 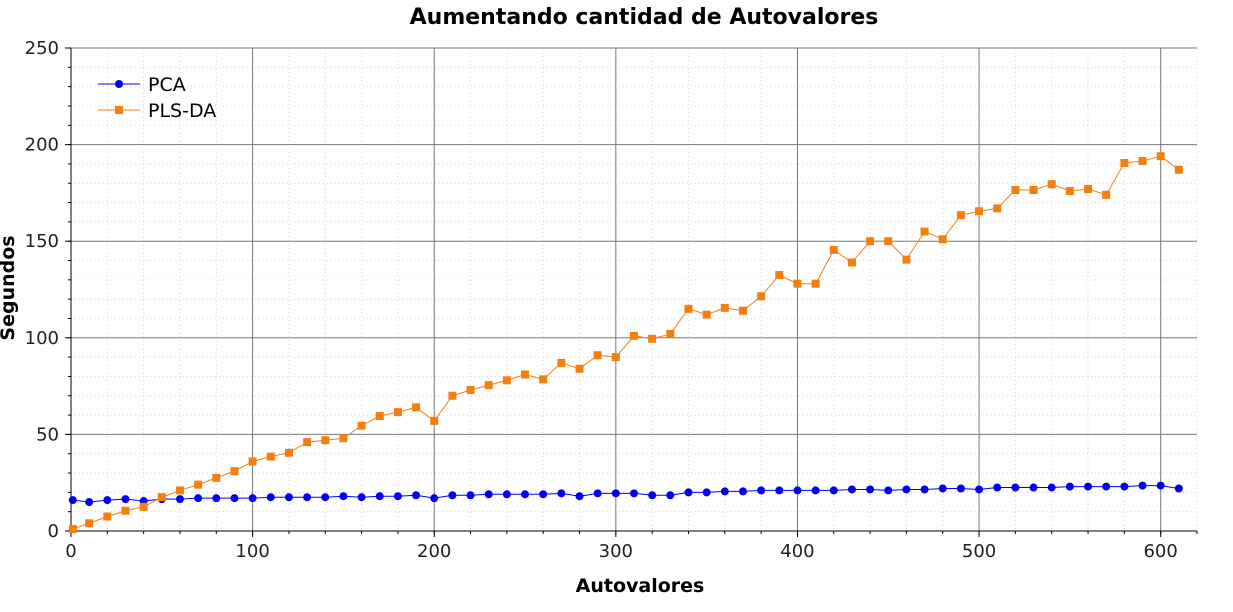 I want to click on chart-title: Aumentando cantidad de Autovalores, so click(x=644, y=17).